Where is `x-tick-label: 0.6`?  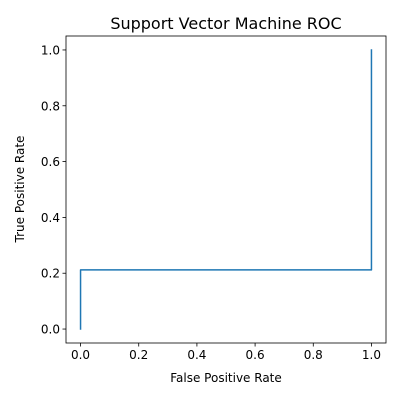 x-tick-label: 0.6 is located at coordinates (255, 355).